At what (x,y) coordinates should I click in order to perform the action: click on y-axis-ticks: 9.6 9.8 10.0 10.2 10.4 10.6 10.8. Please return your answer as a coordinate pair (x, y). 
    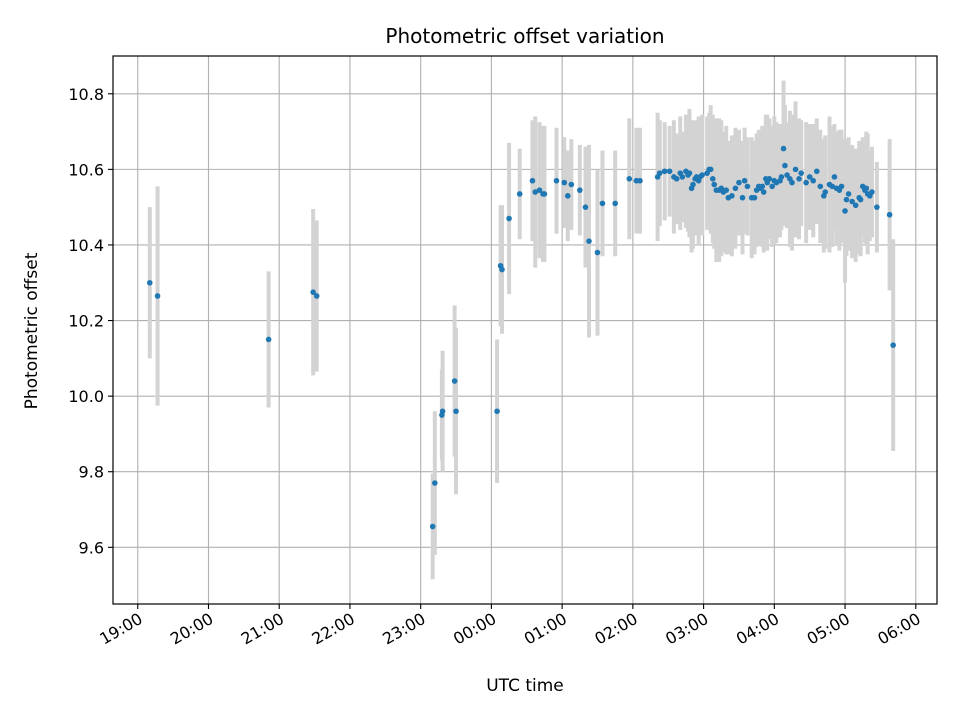
    Looking at the image, I should click on (90, 321).